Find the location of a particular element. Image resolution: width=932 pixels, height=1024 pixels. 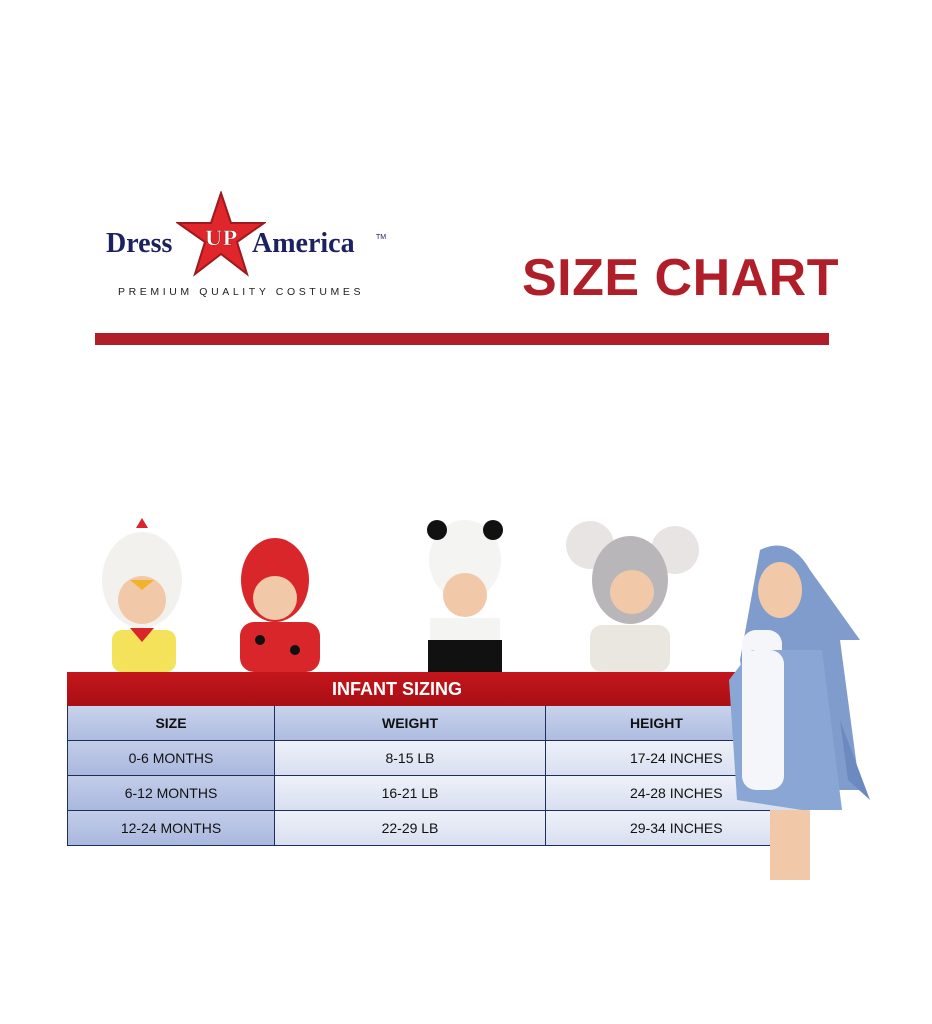

header-size: SIZE is located at coordinates (171, 723).